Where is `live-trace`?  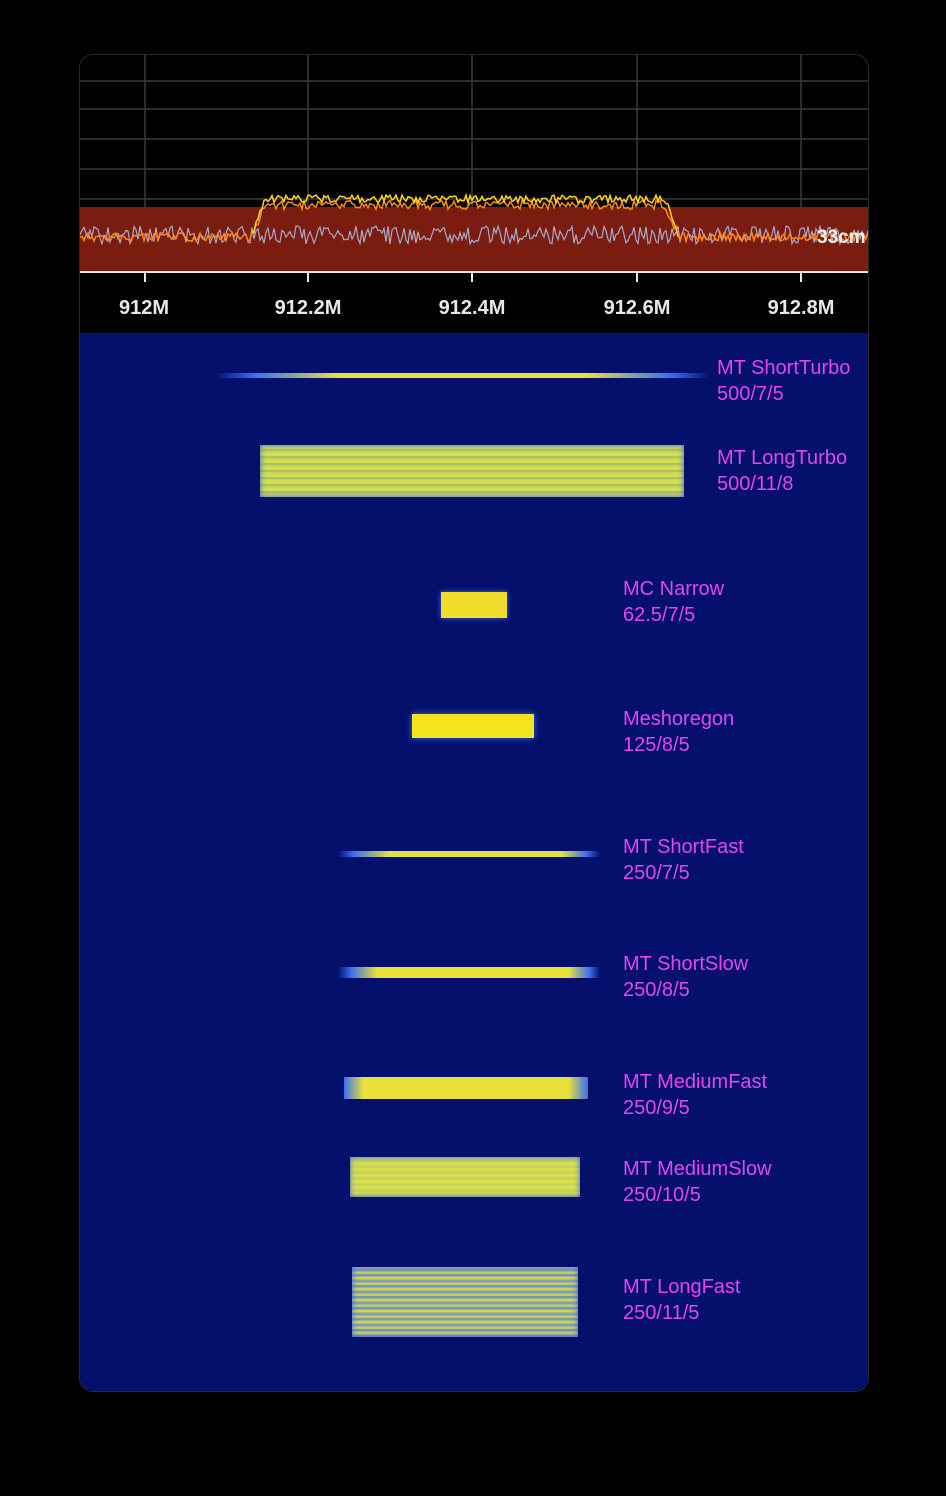 live-trace is located at coordinates (474, 235).